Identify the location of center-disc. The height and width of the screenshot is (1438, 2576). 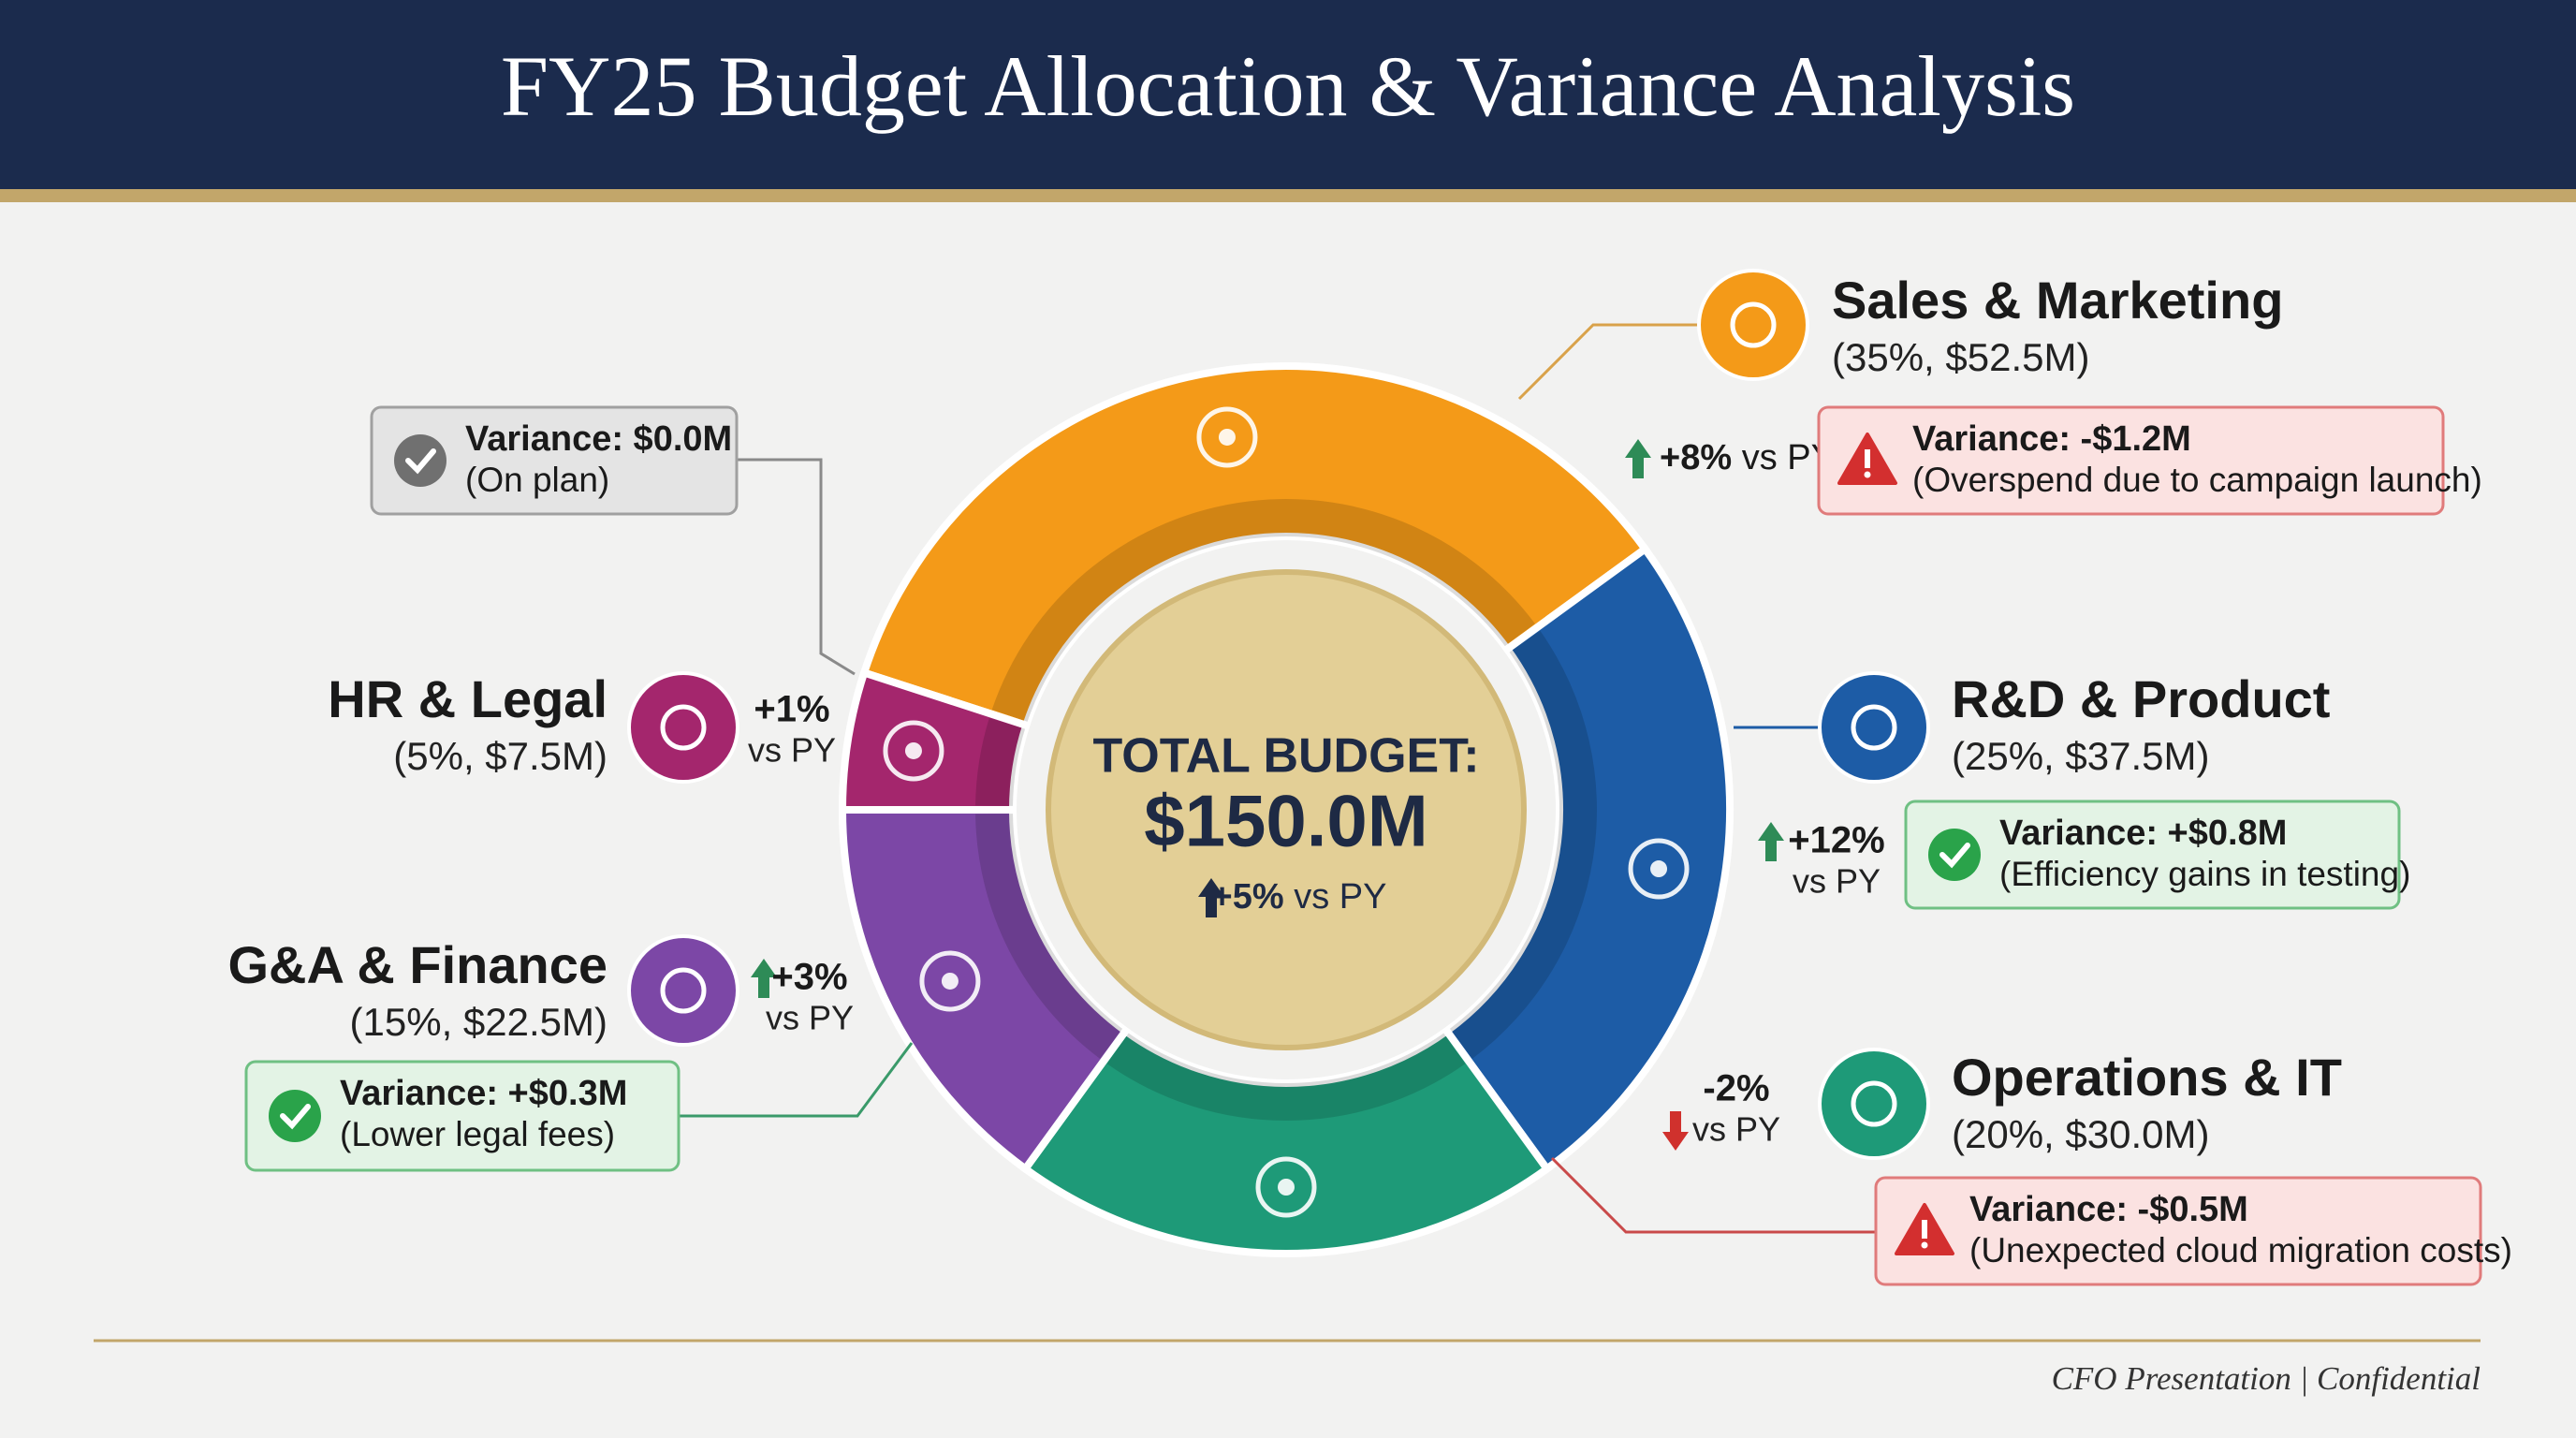
(1286, 809).